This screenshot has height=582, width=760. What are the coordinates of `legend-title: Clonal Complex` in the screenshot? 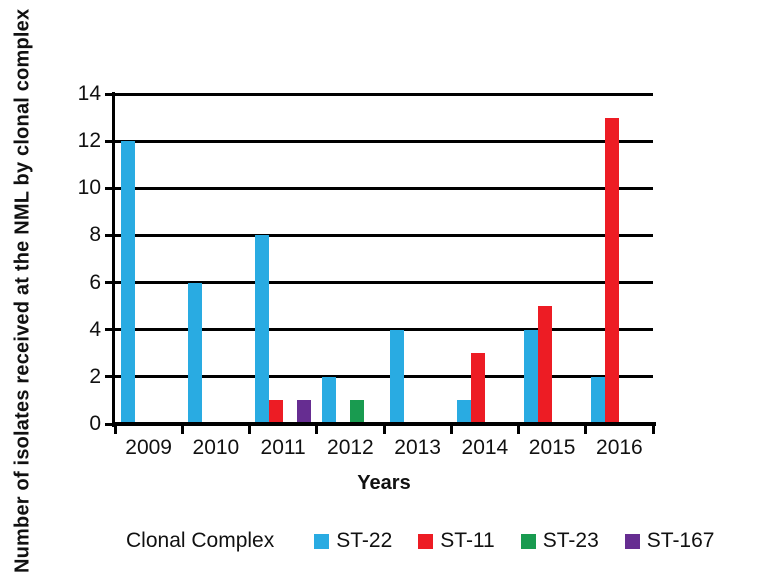 It's located at (200, 540).